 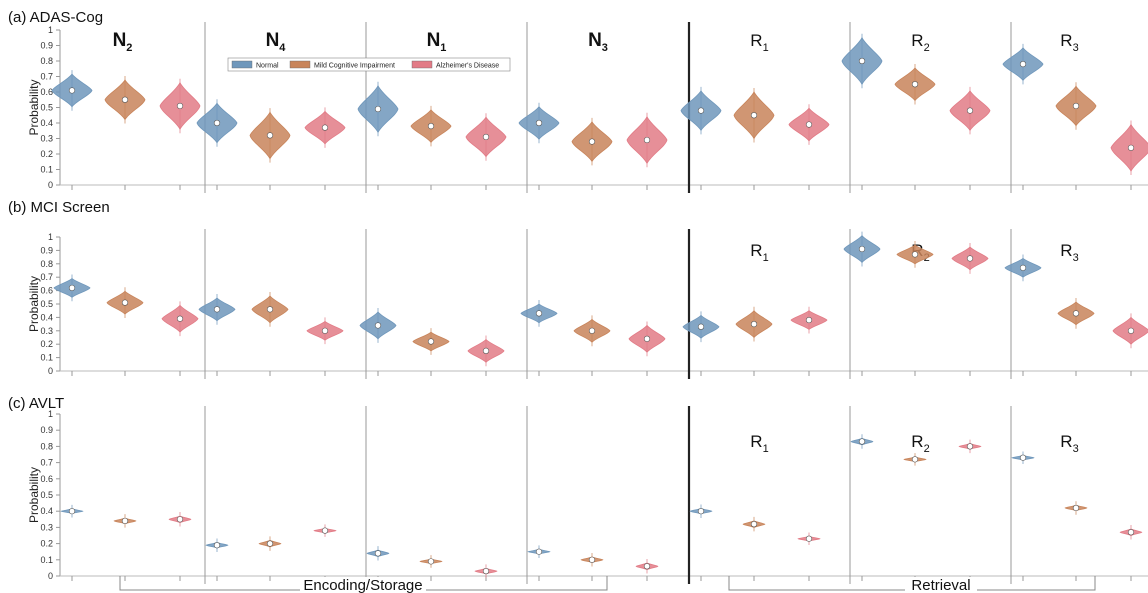 I want to click on group-label: N4, so click(x=276, y=42).